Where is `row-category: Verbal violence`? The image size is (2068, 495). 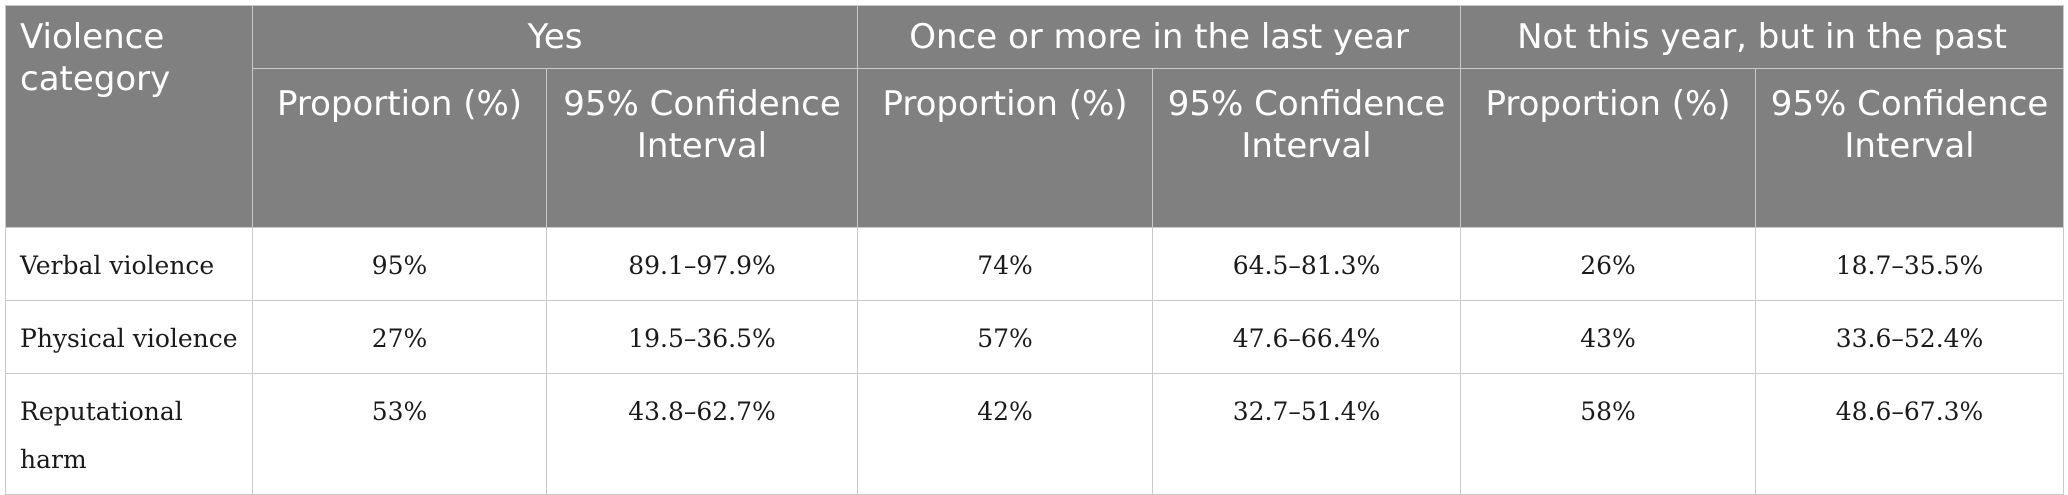 row-category: Verbal violence is located at coordinates (129, 264).